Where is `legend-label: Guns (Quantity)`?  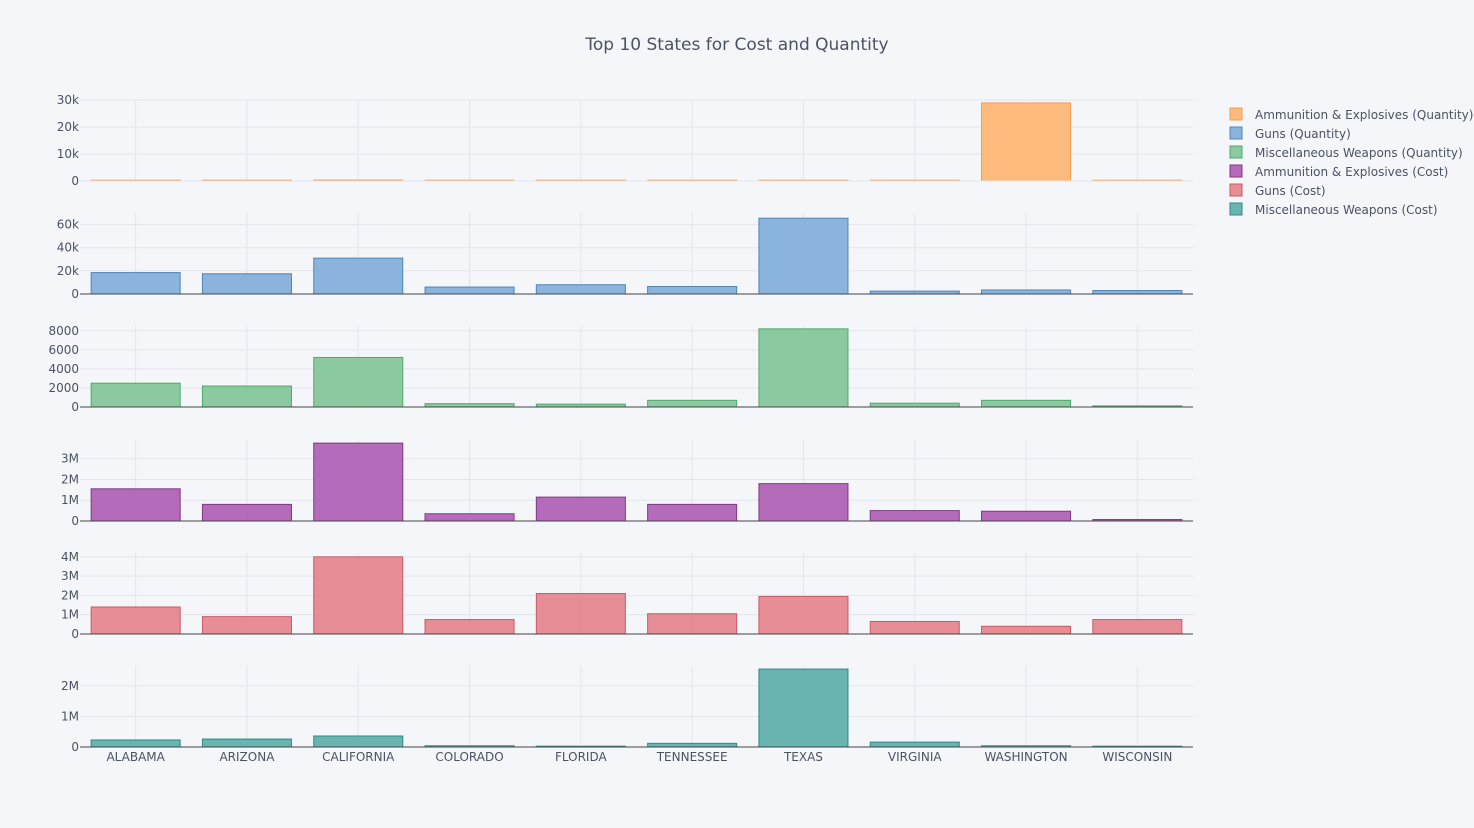
legend-label: Guns (Quantity) is located at coordinates (1303, 134).